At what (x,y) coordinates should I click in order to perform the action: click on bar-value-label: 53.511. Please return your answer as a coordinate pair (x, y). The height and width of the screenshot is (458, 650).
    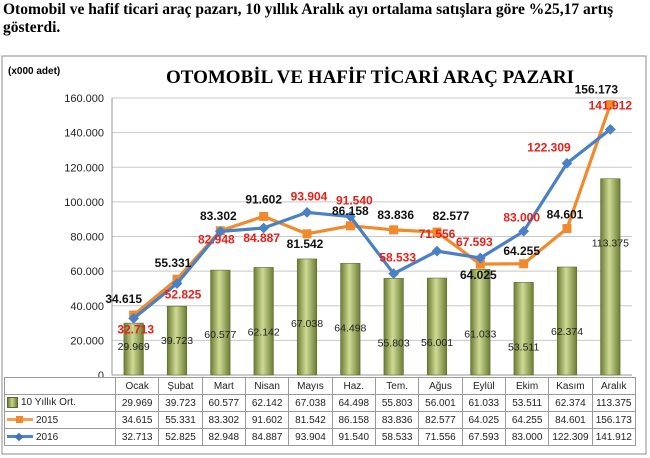
    Looking at the image, I should click on (523, 347).